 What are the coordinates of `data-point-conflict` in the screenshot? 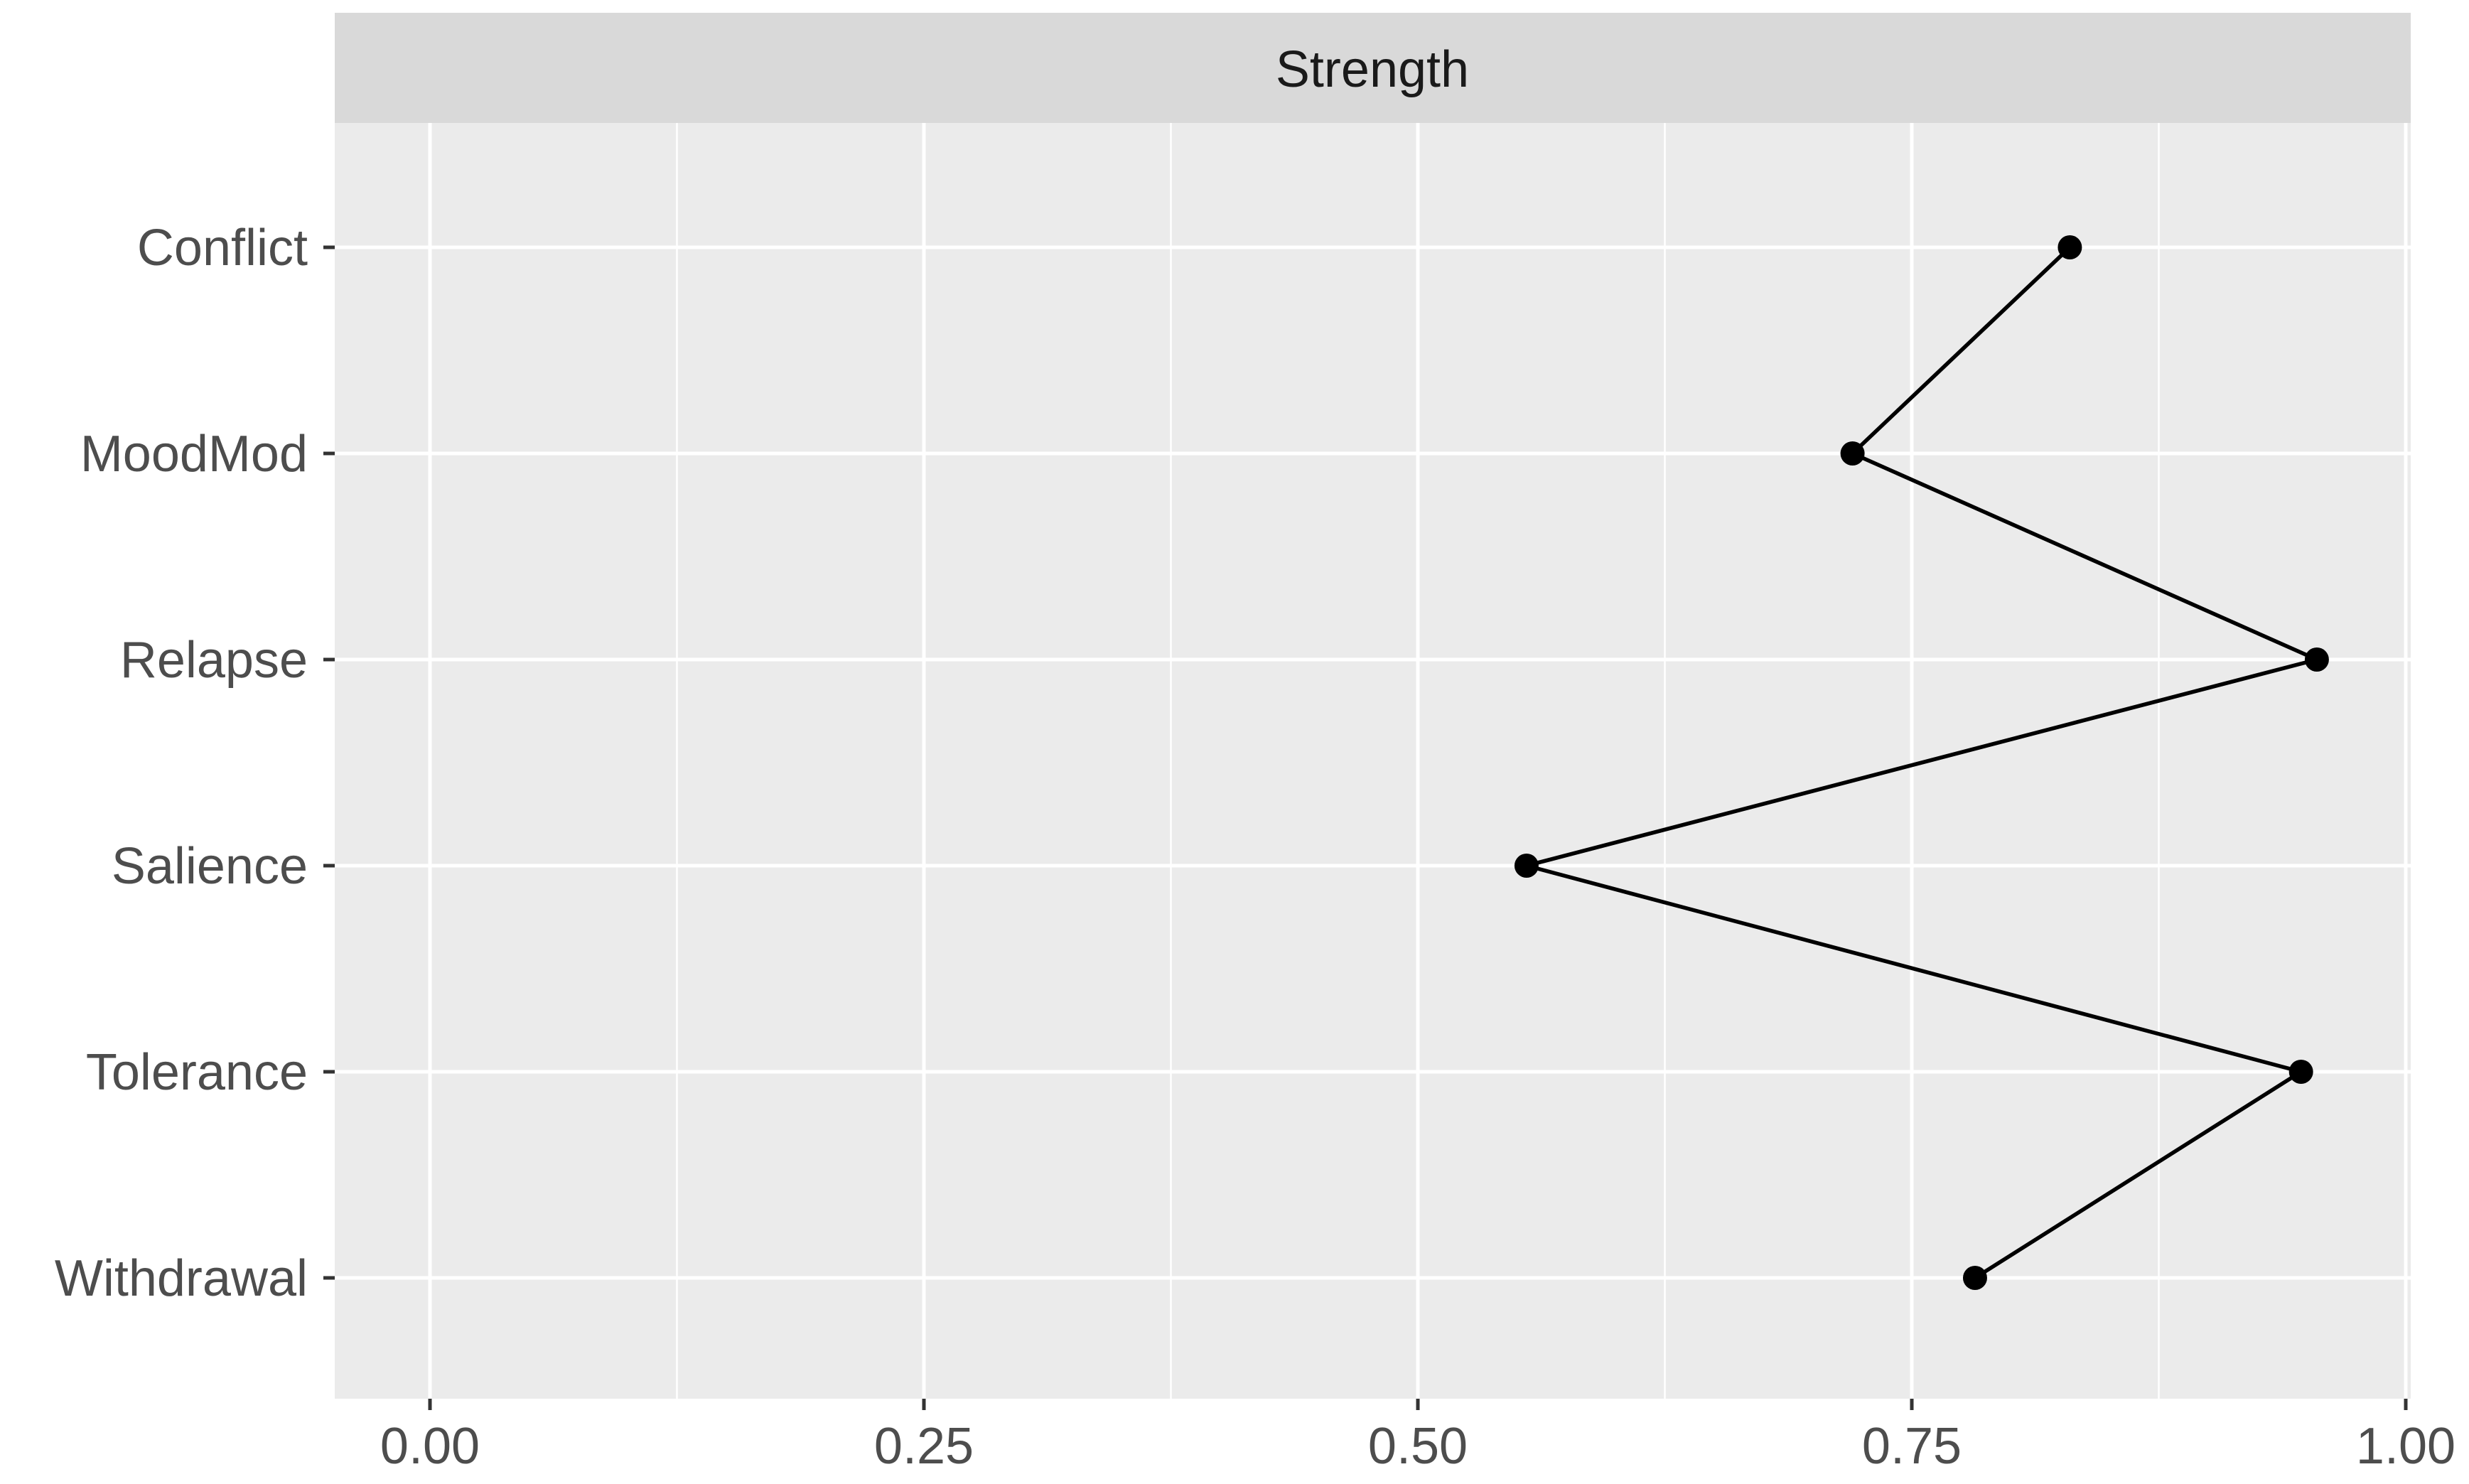 It's located at (2070, 247).